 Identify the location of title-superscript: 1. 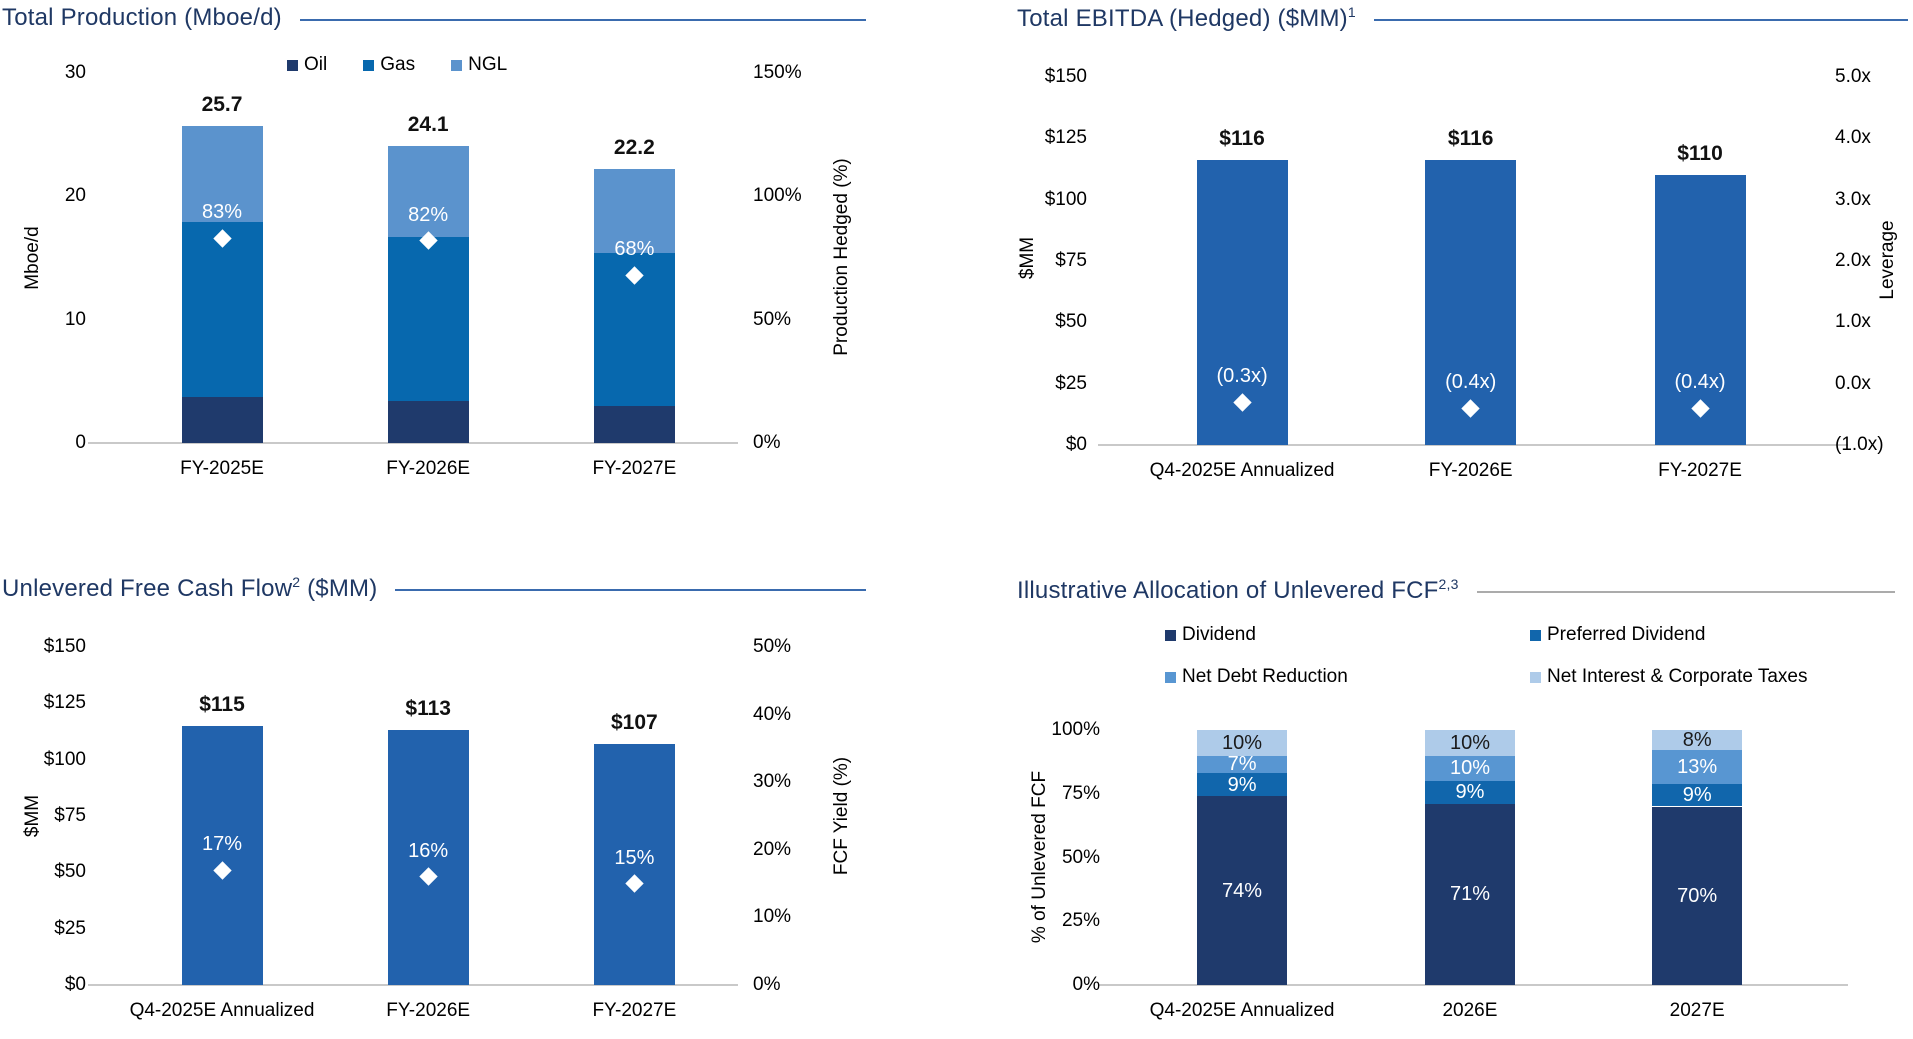
(1351, 12).